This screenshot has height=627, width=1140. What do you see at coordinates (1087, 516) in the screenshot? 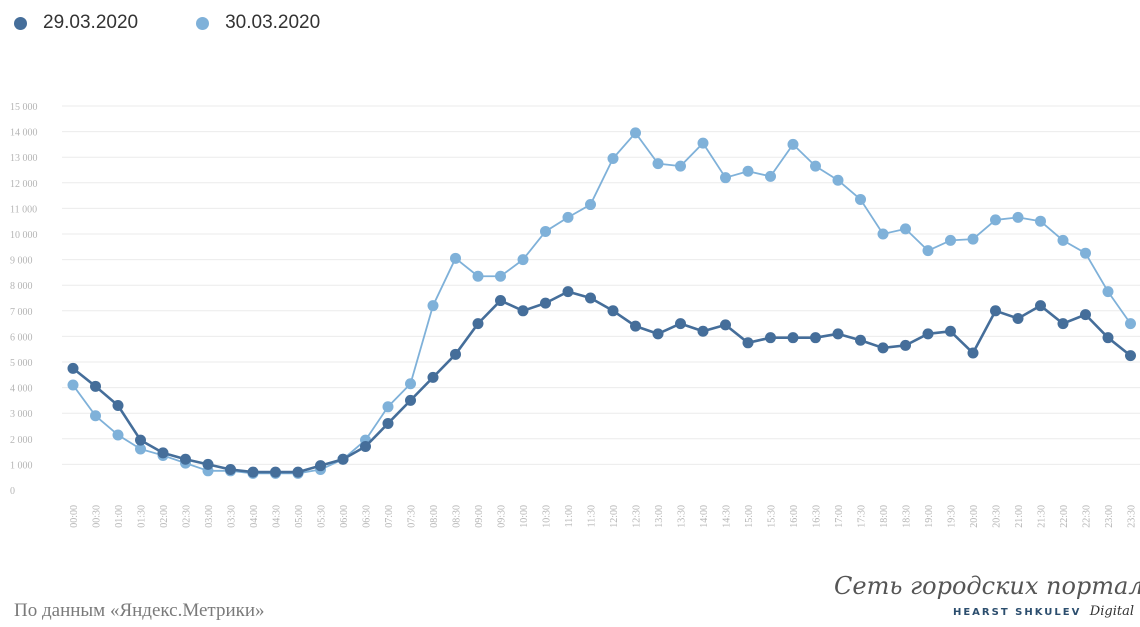
I see `x-tick-label: 22:30` at bounding box center [1087, 516].